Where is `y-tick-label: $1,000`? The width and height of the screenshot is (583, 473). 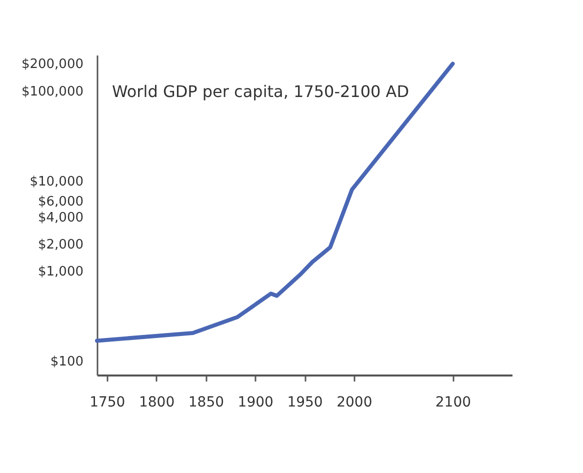
y-tick-label: $1,000 is located at coordinates (61, 272).